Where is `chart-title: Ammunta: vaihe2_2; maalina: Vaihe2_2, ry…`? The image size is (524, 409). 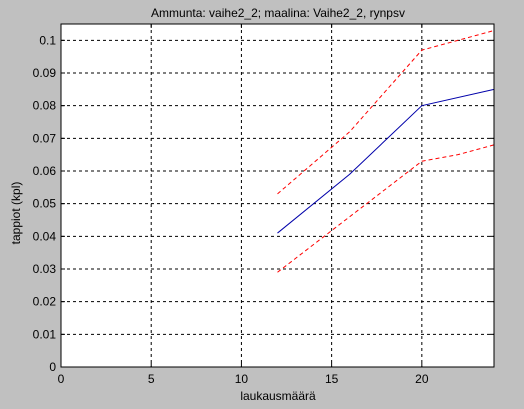
chart-title: Ammunta: vaihe2_2; maalina: Vaihe2_2, ry… is located at coordinates (278, 13).